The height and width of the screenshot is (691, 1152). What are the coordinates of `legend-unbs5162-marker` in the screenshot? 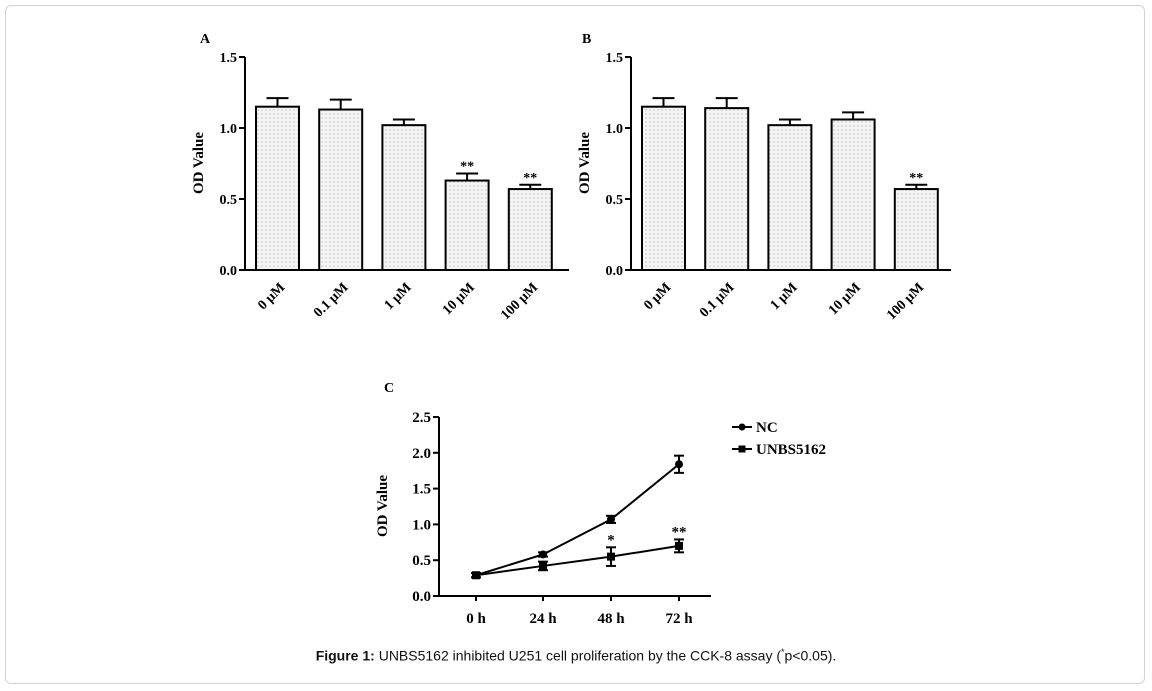 It's located at (742, 449).